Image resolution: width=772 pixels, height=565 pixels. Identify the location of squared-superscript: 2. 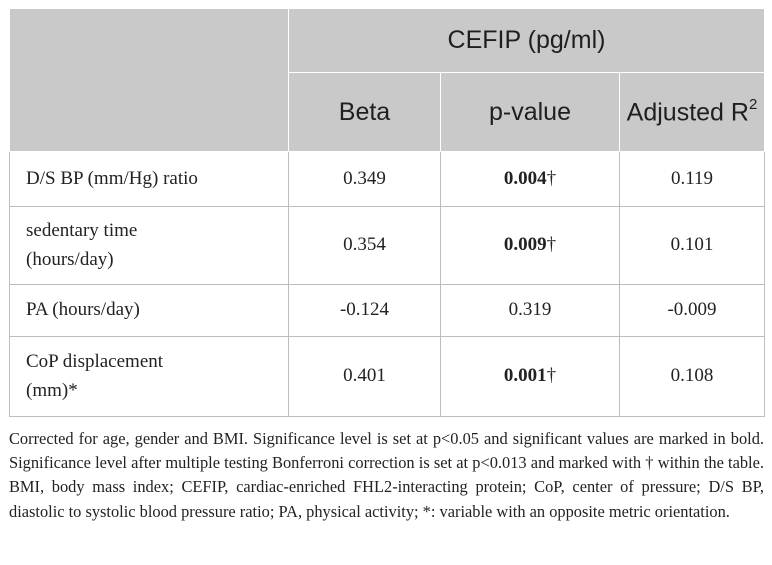
(753, 104).